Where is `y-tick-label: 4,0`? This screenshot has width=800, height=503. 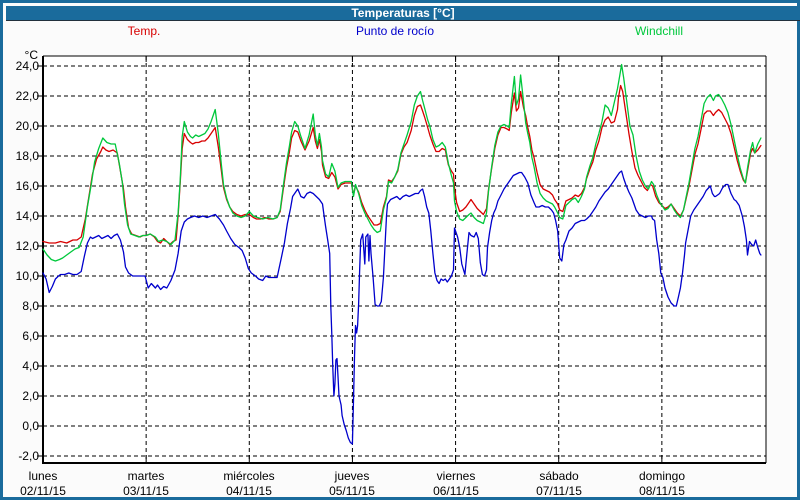 y-tick-label: 4,0 is located at coordinates (30, 366).